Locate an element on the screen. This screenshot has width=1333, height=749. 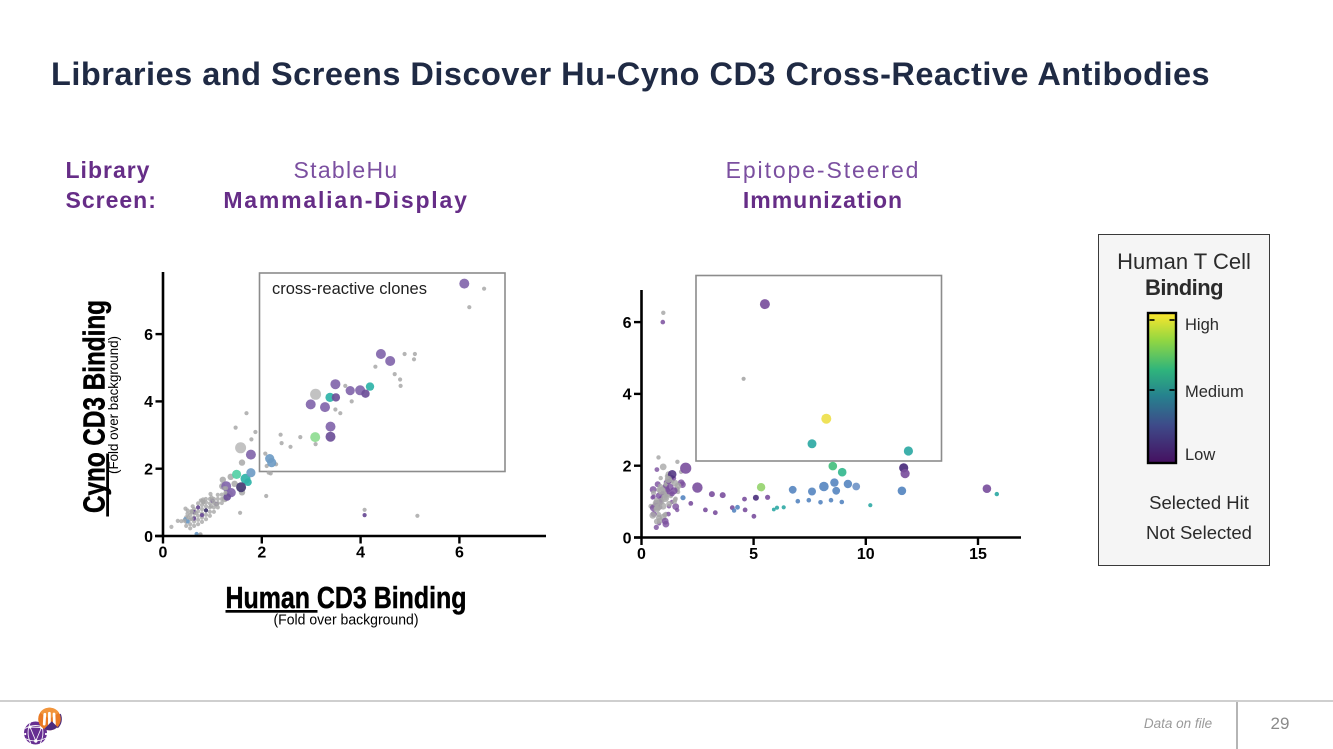
svg-text: Cyno CD3 Binding is located at coordinates (94, 406).